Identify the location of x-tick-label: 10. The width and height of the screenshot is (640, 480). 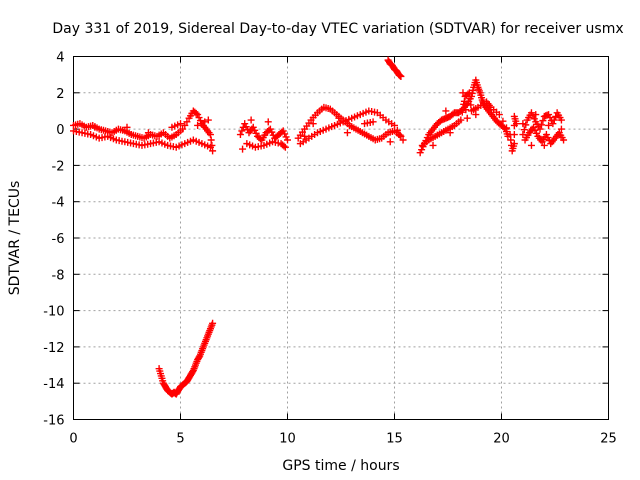
(287, 439).